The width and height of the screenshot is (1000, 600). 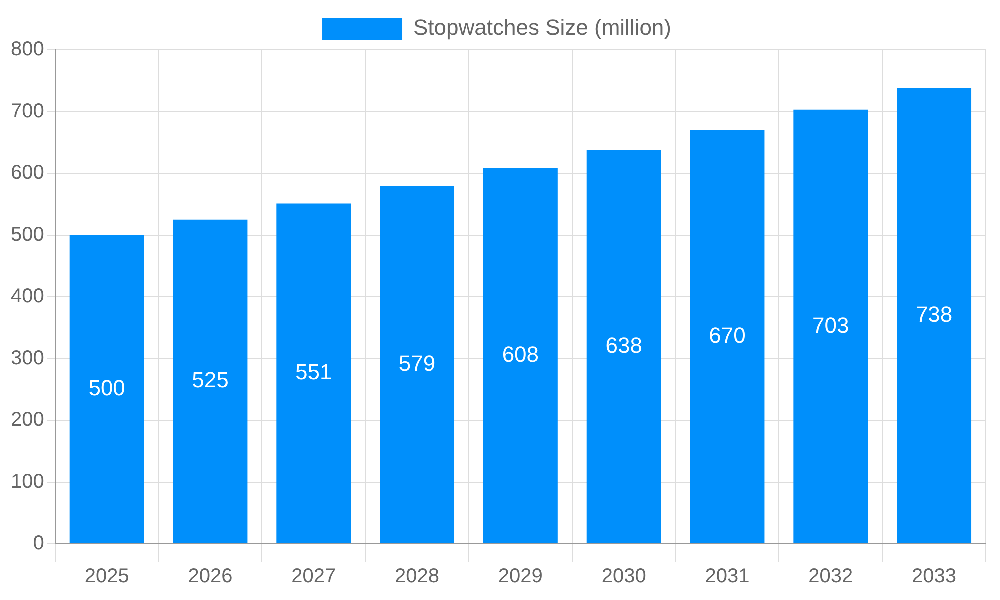 I want to click on data-label: 525, so click(x=210, y=380).